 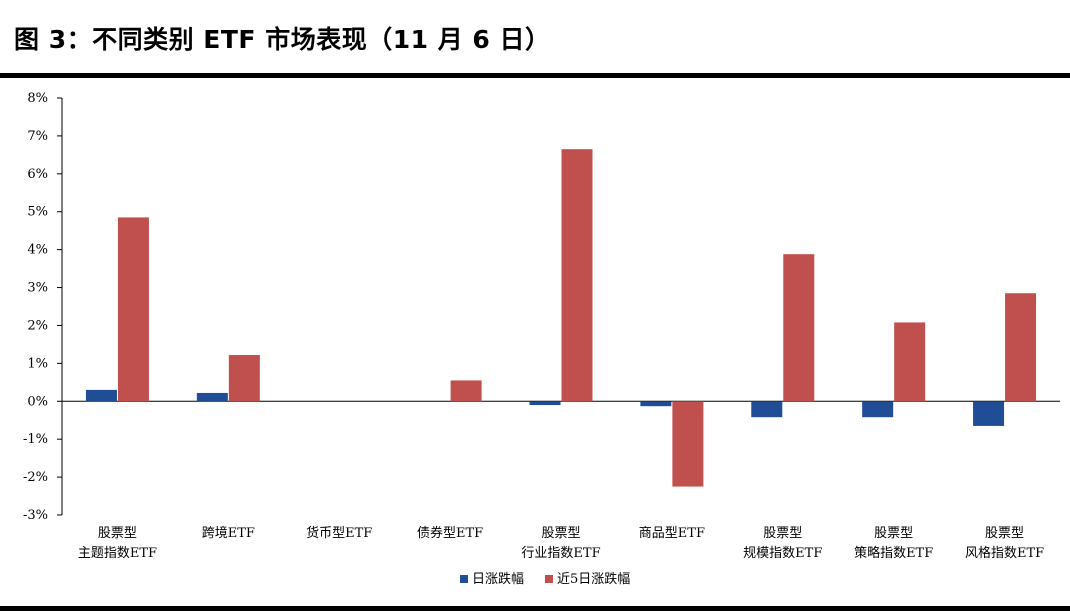 What do you see at coordinates (37, 136) in the screenshot?
I see `y-tick-label: 7%` at bounding box center [37, 136].